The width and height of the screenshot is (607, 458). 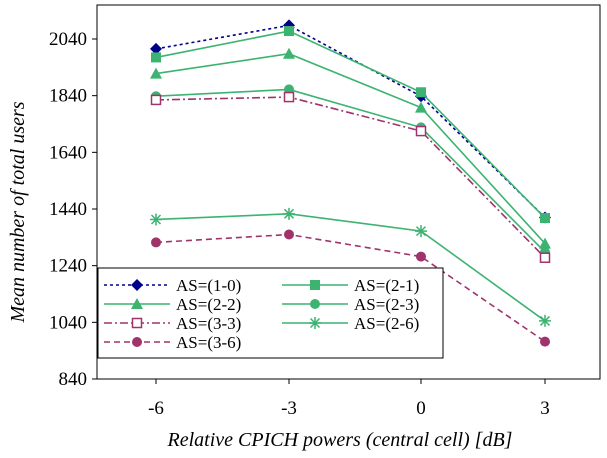 I want to click on legend-item: AS=(3-6), so click(x=172, y=342).